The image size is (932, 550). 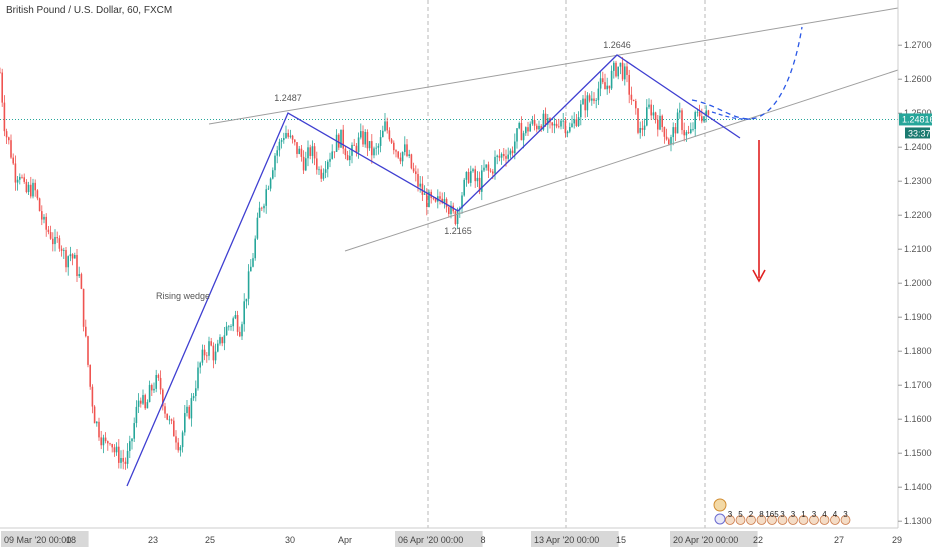 What do you see at coordinates (897, 540) in the screenshot?
I see `x-tick-label: 29` at bounding box center [897, 540].